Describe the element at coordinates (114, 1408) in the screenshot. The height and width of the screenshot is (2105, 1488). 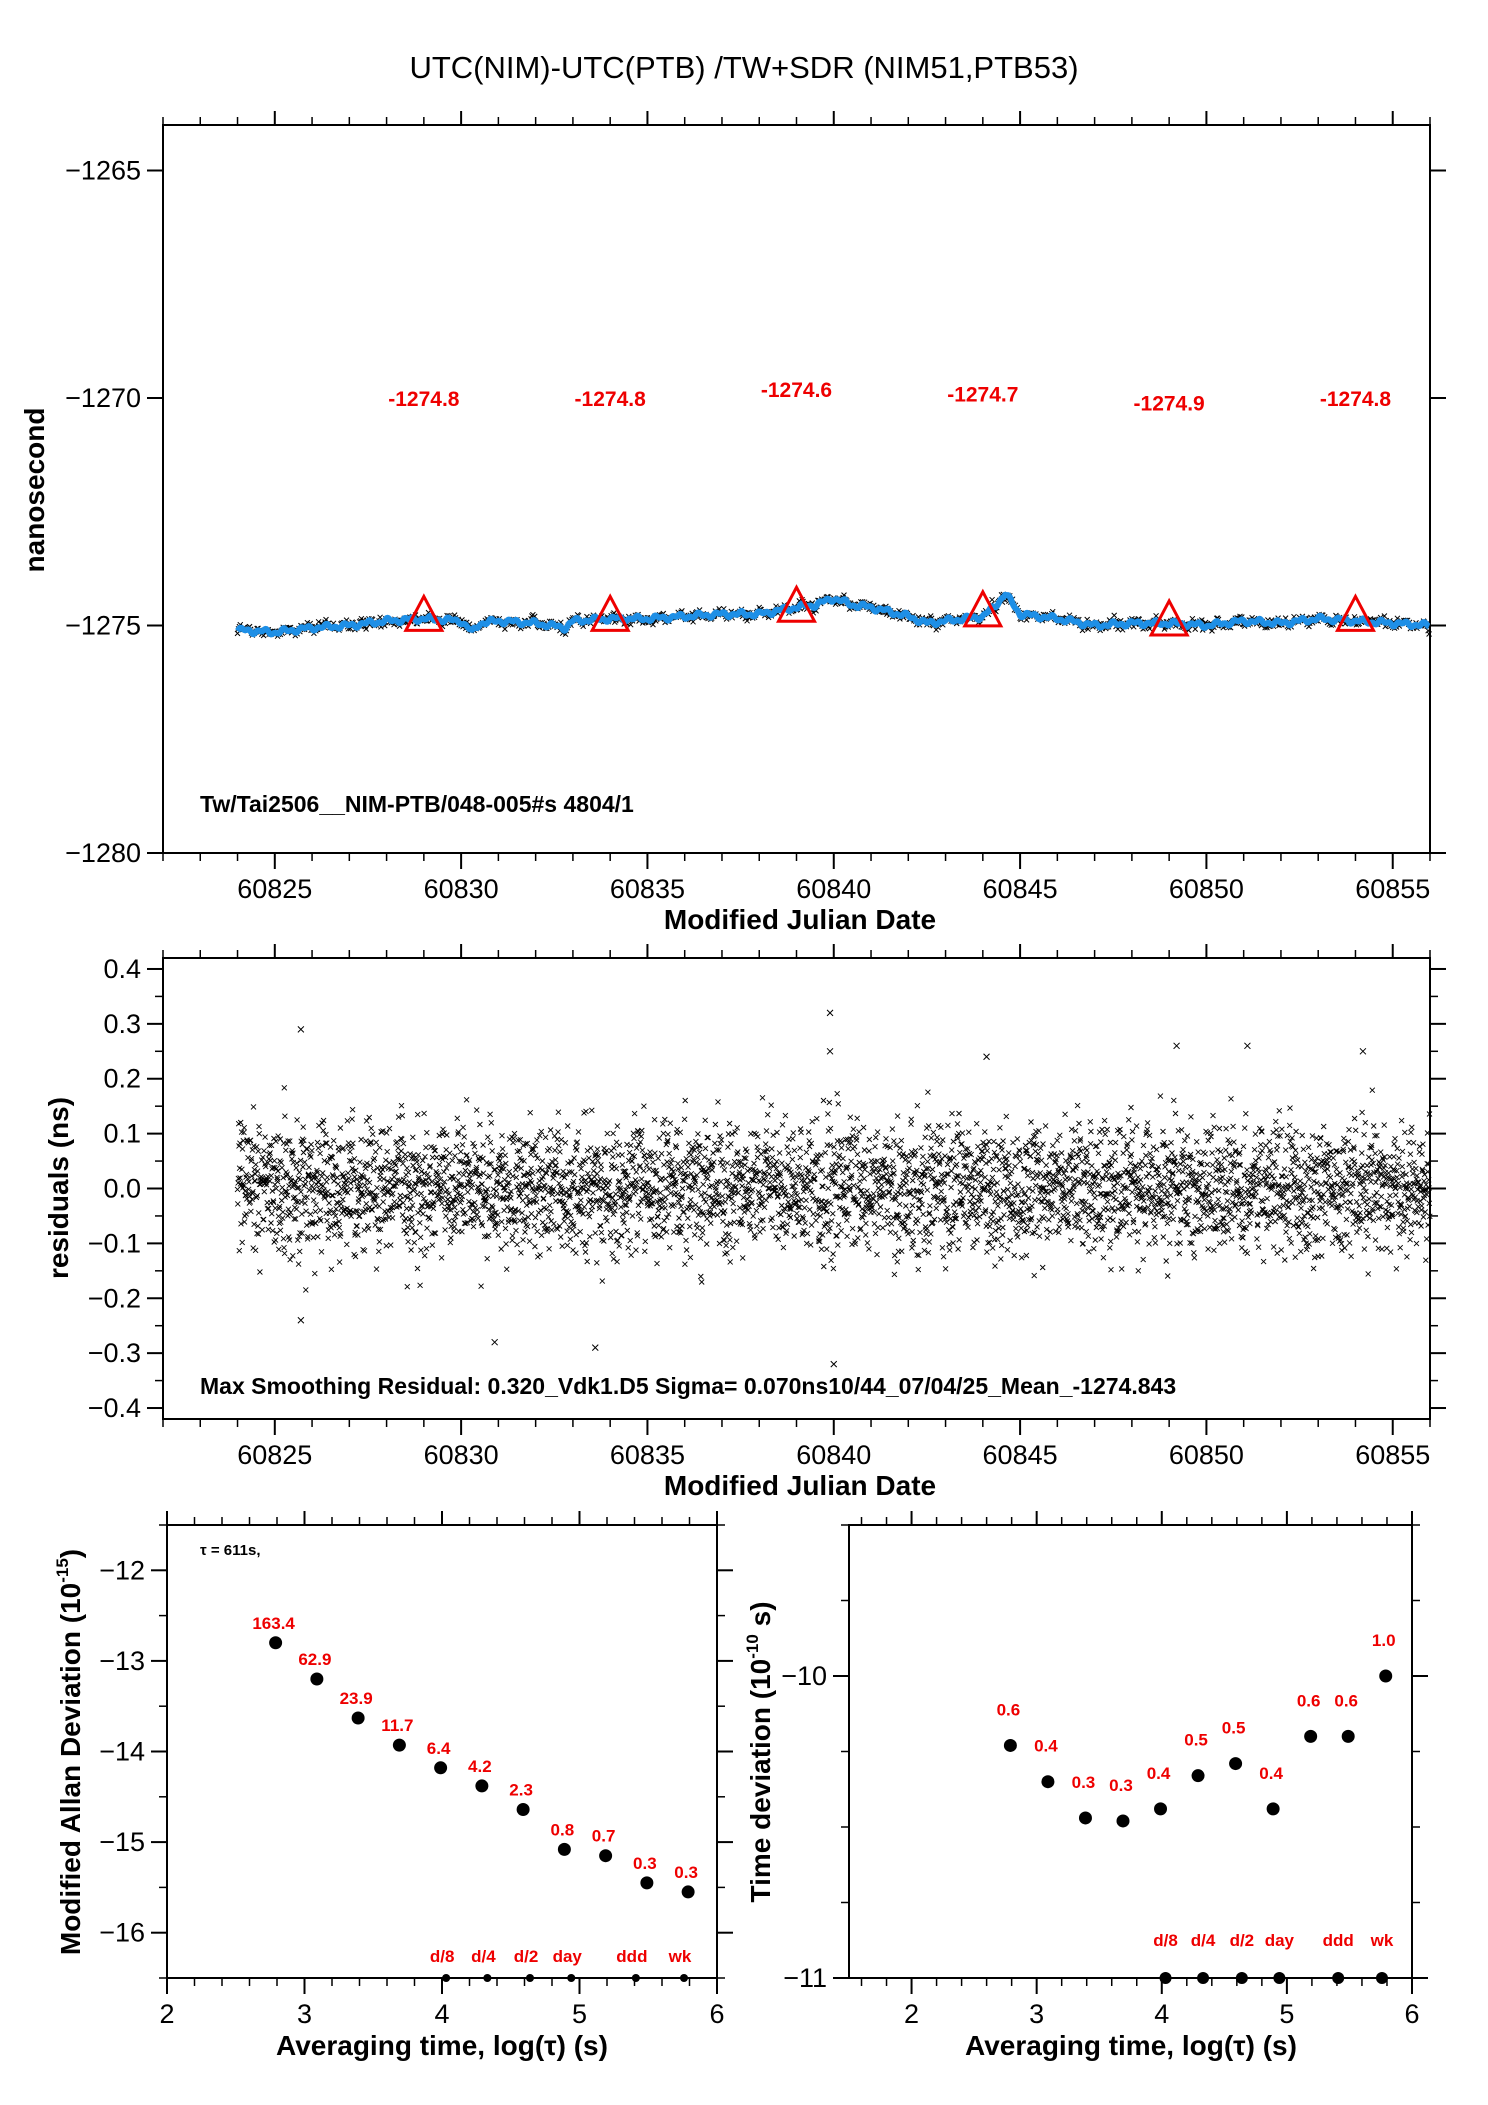
I see `residuals-y-tick-label: −0.4` at that location.